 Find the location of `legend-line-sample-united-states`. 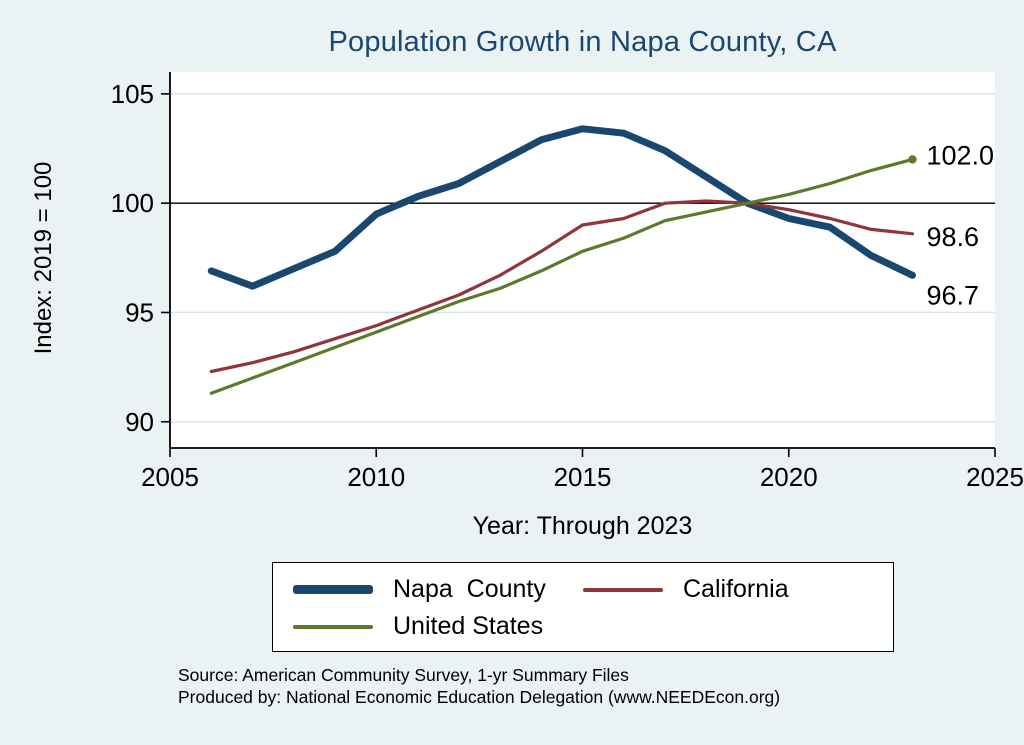

legend-line-sample-united-states is located at coordinates (333, 626).